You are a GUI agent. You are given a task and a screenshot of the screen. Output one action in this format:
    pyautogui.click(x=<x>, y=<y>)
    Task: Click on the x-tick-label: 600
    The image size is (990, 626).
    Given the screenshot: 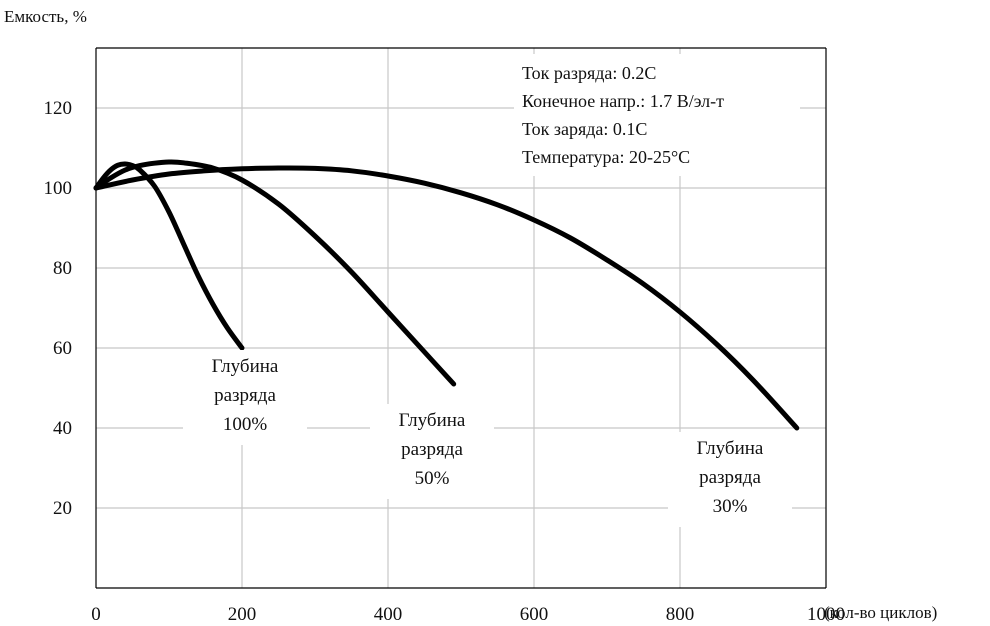 What is the action you would take?
    pyautogui.click(x=534, y=614)
    